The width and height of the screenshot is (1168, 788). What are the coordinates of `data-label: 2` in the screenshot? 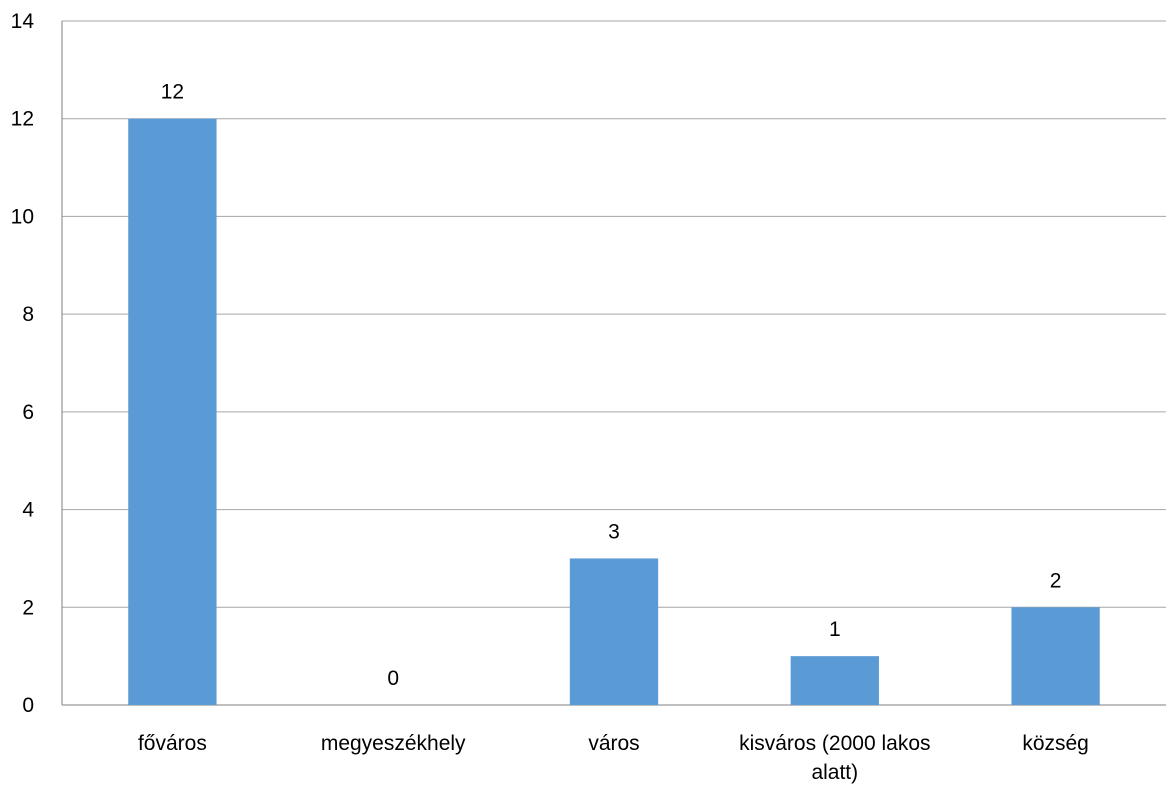 It's located at (1056, 580).